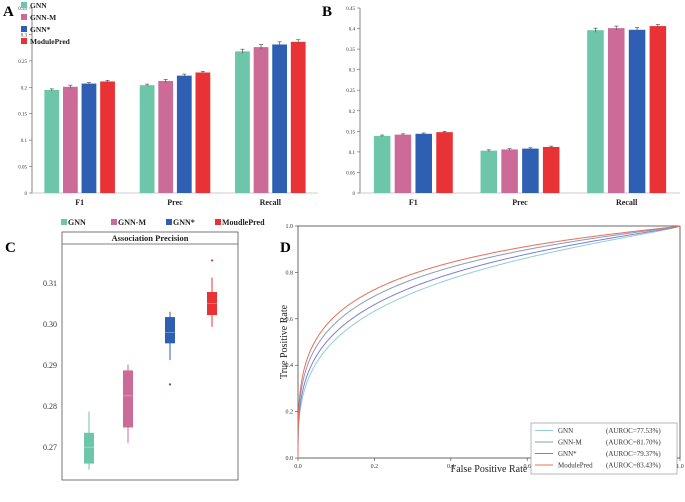 This screenshot has height=502, width=685. I want to click on y-tick-label: 0.31, so click(50, 283).